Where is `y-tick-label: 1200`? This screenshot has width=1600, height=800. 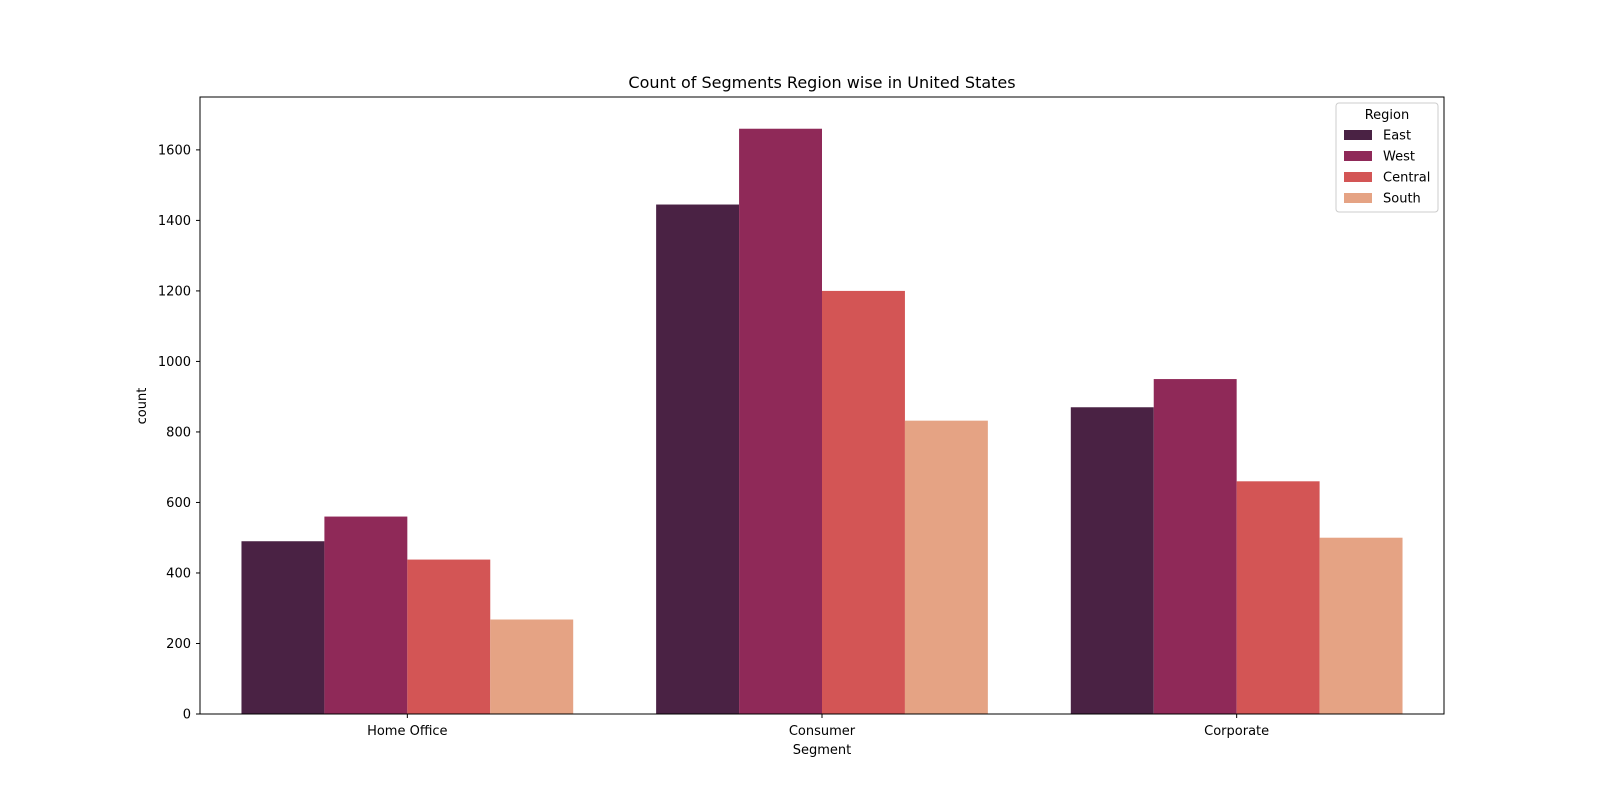
y-tick-label: 1200 is located at coordinates (174, 291).